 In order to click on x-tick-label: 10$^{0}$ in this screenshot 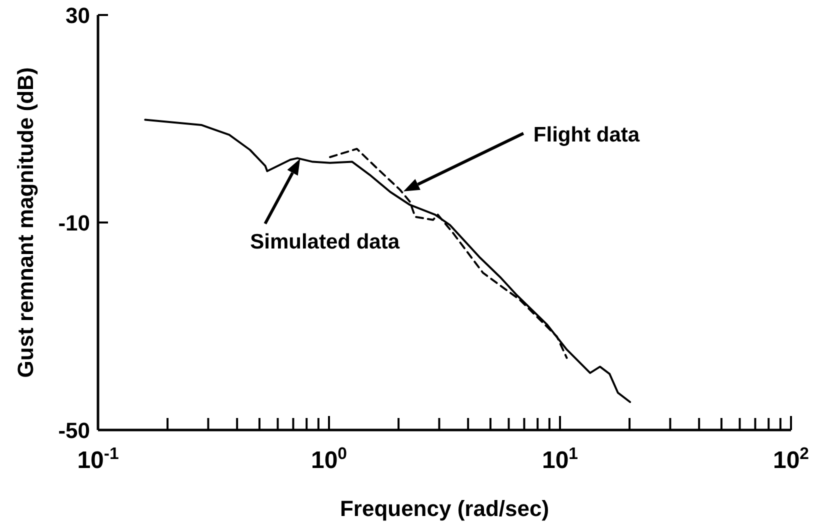, I will do `click(329, 459)`.